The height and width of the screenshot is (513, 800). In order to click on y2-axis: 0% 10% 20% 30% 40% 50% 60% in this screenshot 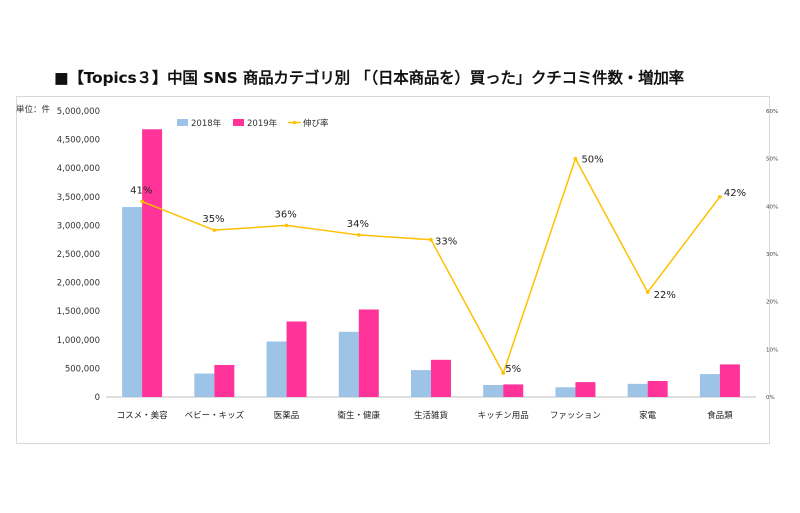, I will do `click(772, 255)`.